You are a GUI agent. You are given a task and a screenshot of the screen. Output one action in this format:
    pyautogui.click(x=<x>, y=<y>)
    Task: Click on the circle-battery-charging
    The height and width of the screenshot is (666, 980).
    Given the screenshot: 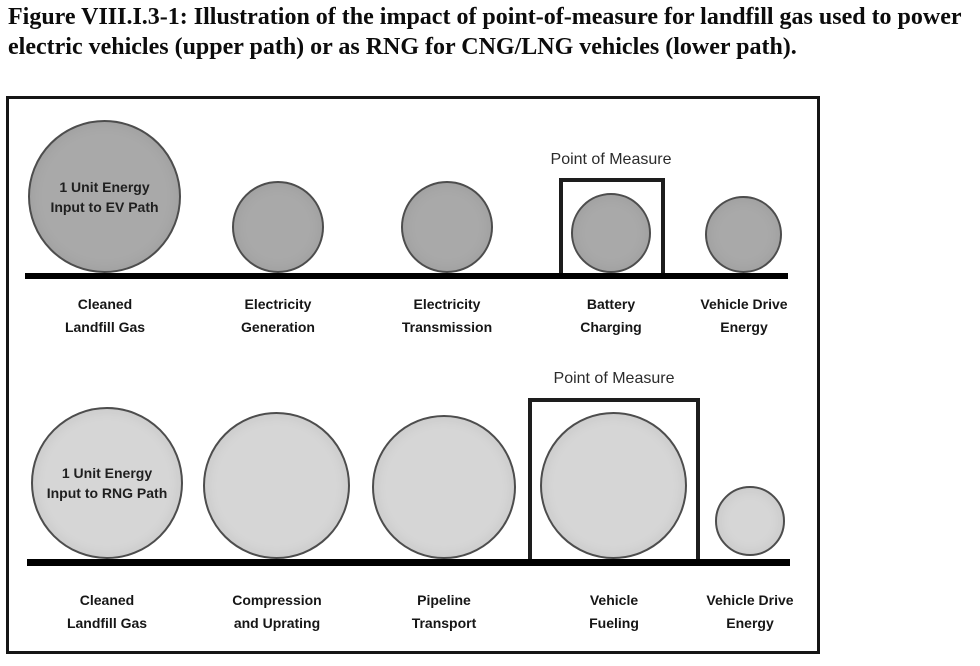 What is the action you would take?
    pyautogui.click(x=611, y=233)
    